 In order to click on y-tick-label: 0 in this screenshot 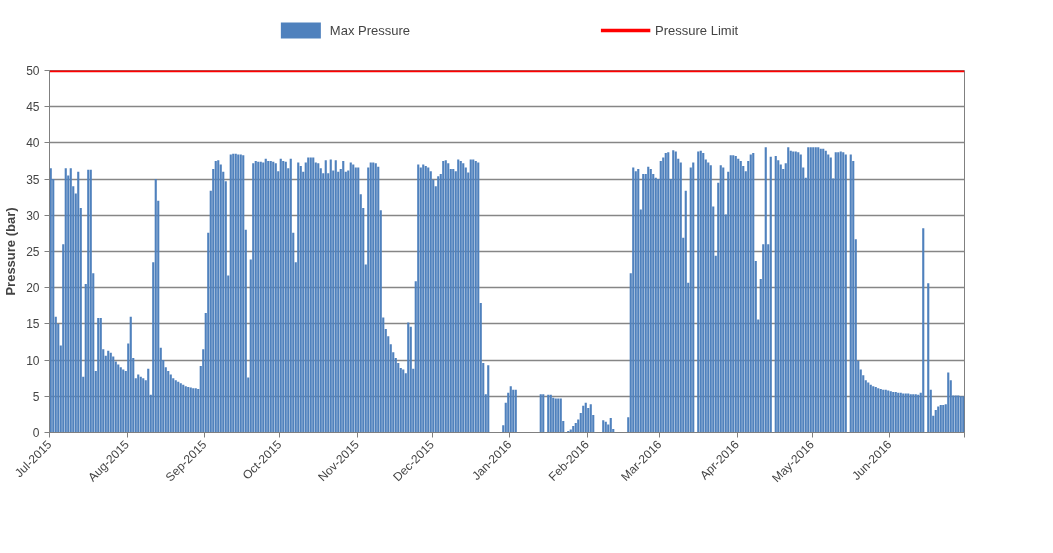, I will do `click(36, 433)`.